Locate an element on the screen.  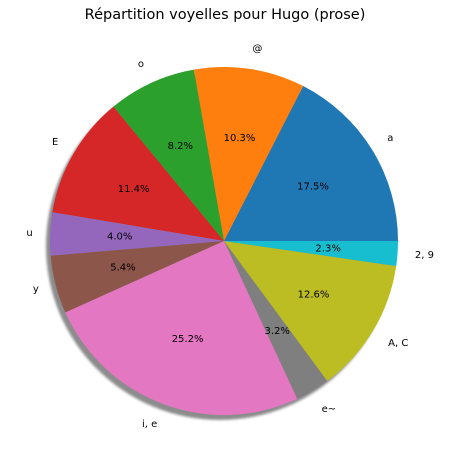
chart-title: Répartition voyelles pour Hugo (prose) is located at coordinates (225, 15).